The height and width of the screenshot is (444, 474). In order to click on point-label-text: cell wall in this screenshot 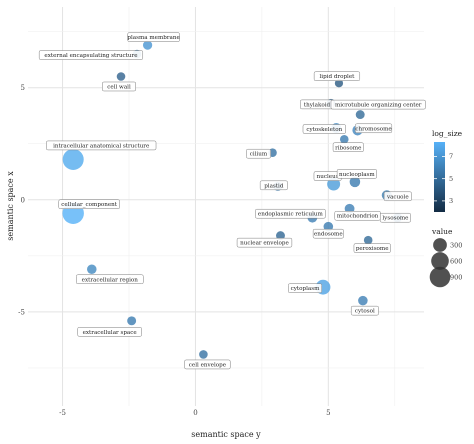, I will do `click(119, 87)`.